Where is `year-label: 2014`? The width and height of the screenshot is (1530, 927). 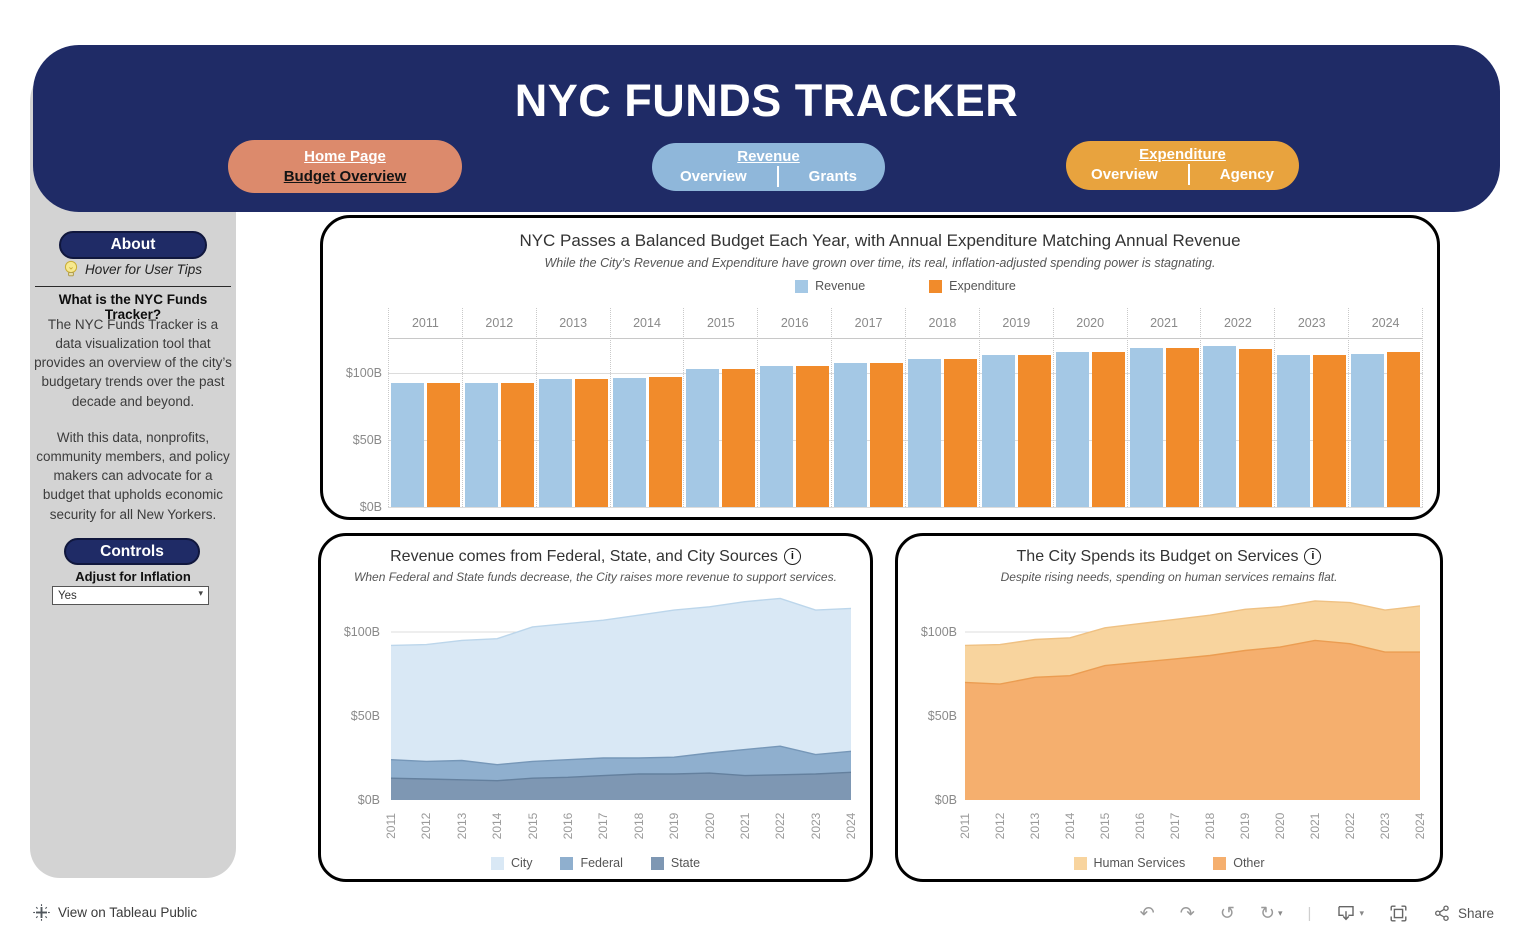
year-label: 2014 is located at coordinates (647, 323).